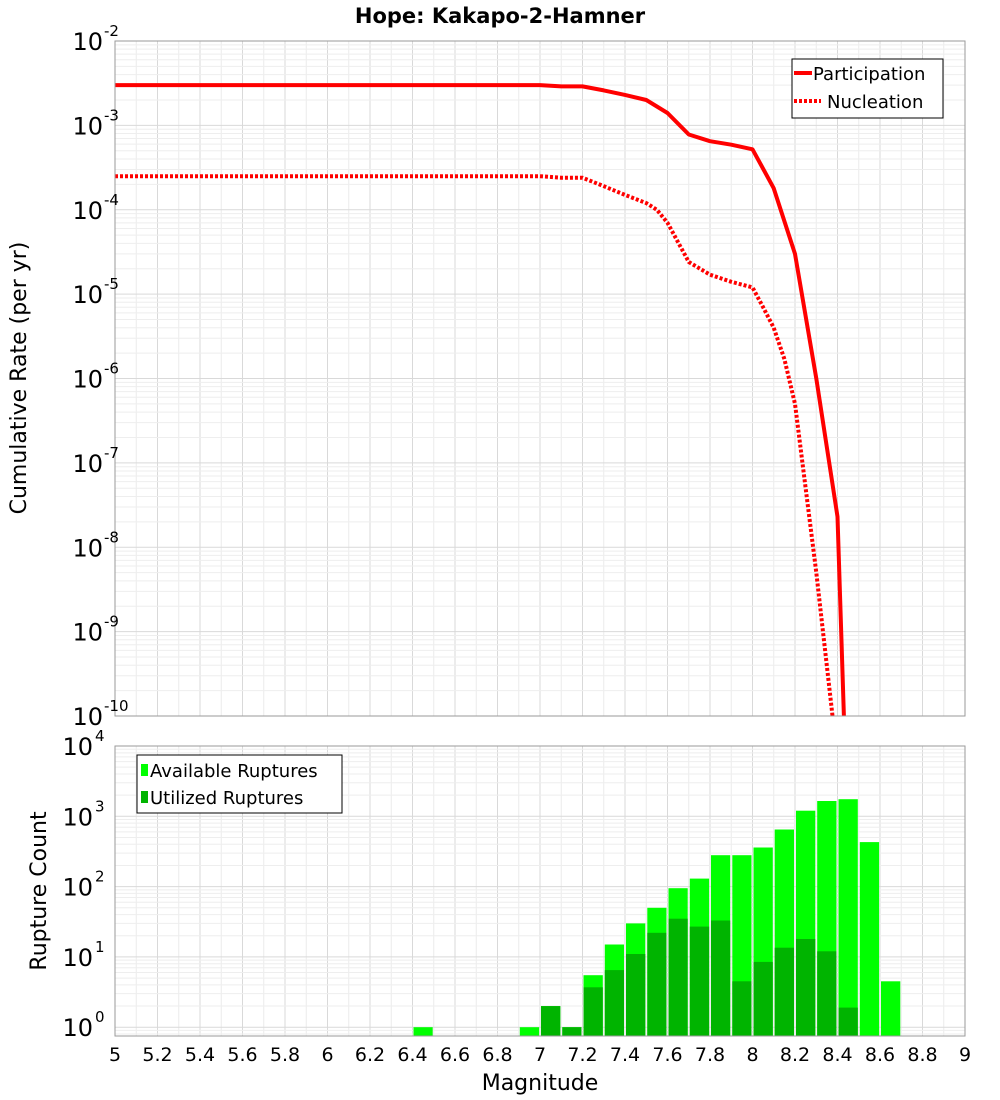 This screenshot has height=1100, width=1000. Describe the element at coordinates (242, 1055) in the screenshot. I see `x-tick-label: 5.6` at that location.